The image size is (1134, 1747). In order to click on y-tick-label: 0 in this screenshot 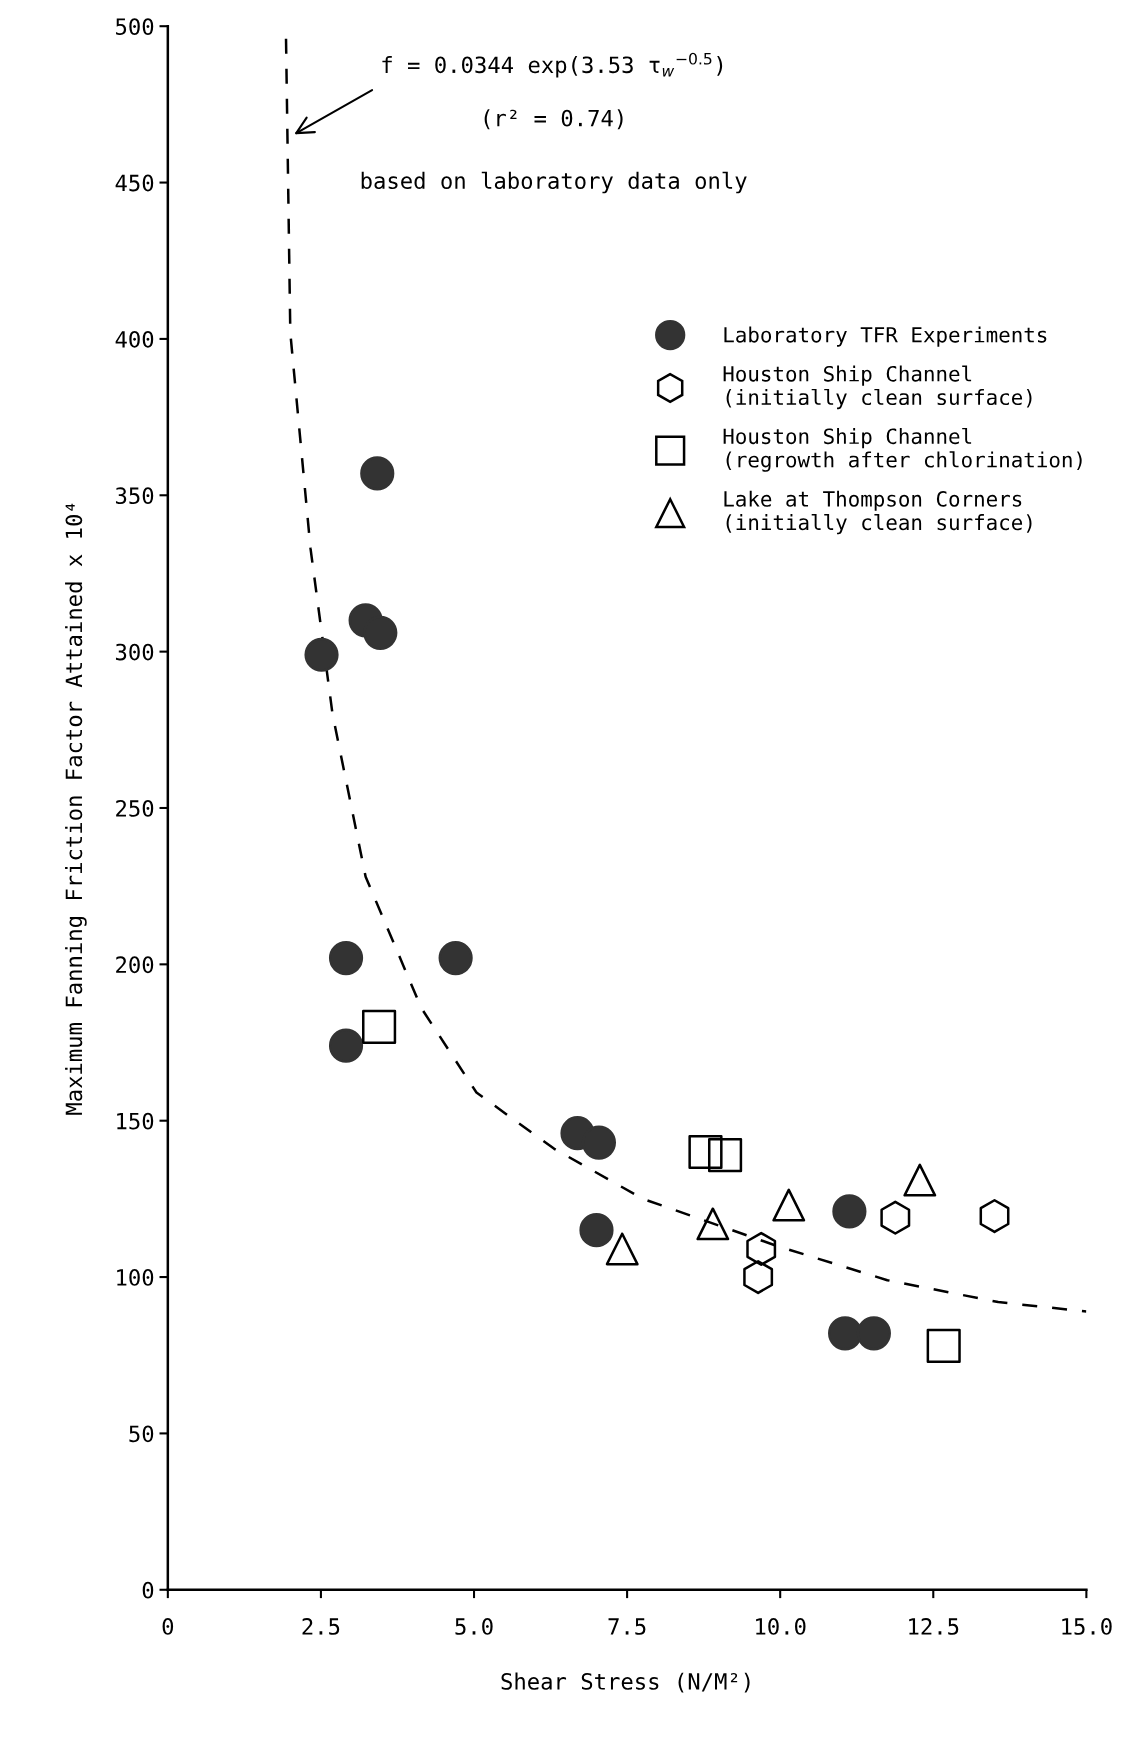, I will do `click(148, 1590)`.